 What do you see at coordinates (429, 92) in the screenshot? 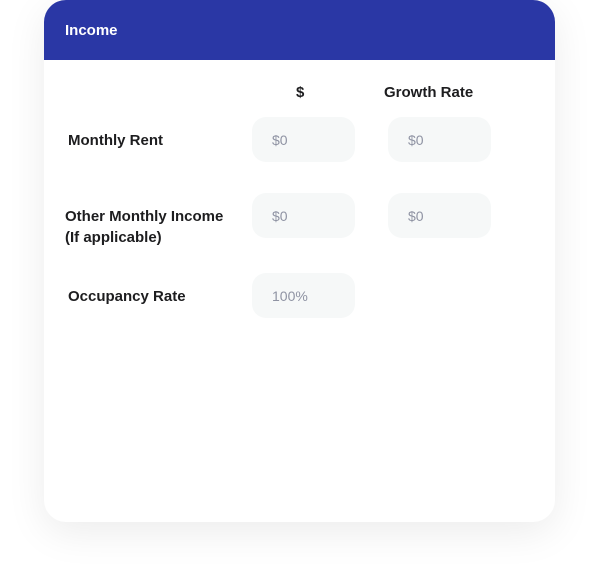
I see `column-header-growth-rate: Growth Rate` at bounding box center [429, 92].